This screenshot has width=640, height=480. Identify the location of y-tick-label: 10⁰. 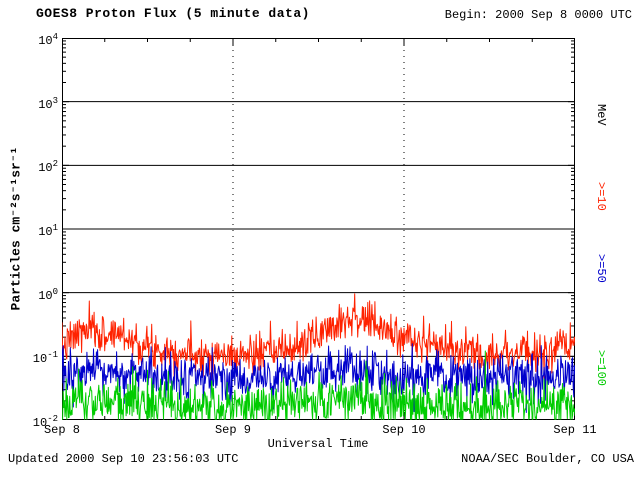
(48, 294).